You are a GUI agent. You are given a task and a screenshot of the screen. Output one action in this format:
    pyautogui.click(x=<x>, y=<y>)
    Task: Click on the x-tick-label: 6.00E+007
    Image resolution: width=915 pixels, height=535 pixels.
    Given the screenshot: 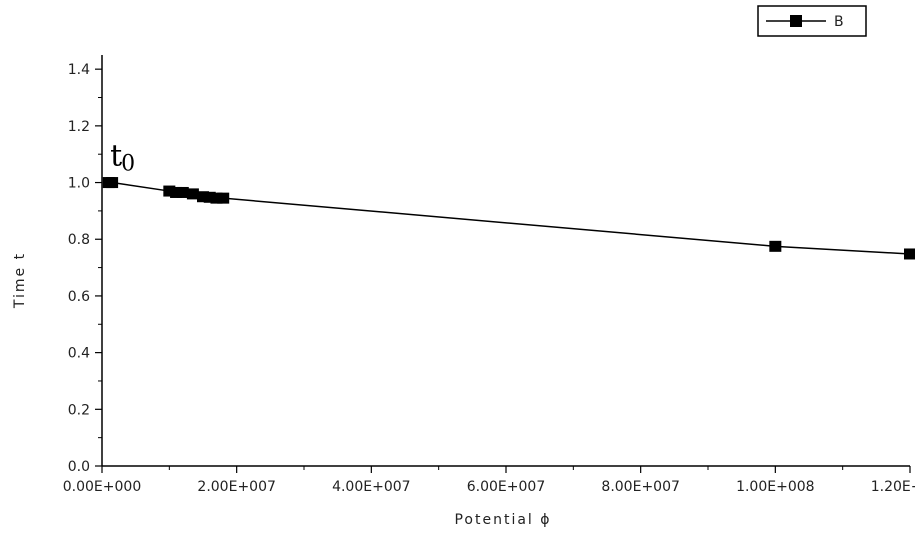 What is the action you would take?
    pyautogui.click(x=506, y=487)
    